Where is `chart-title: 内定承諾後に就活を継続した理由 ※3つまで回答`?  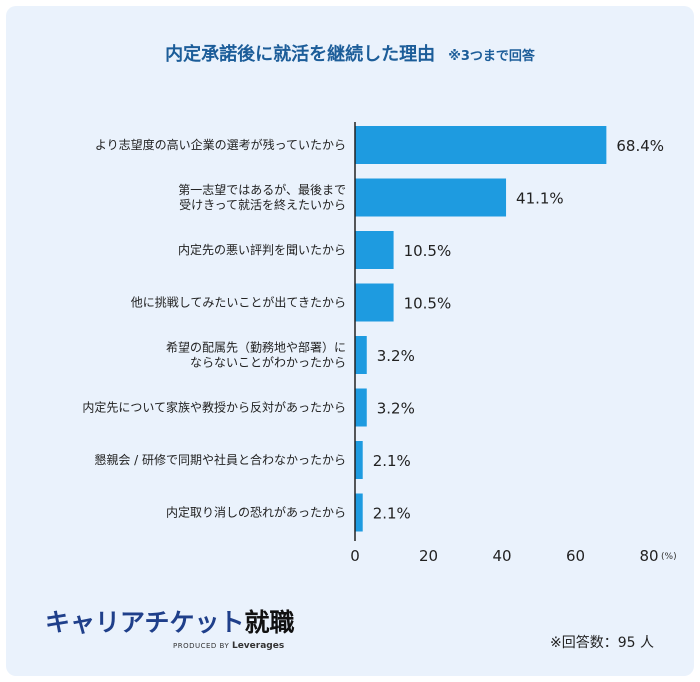
chart-title: 内定承諾後に就活を継続した理由 ※3つまで回答 is located at coordinates (350, 53).